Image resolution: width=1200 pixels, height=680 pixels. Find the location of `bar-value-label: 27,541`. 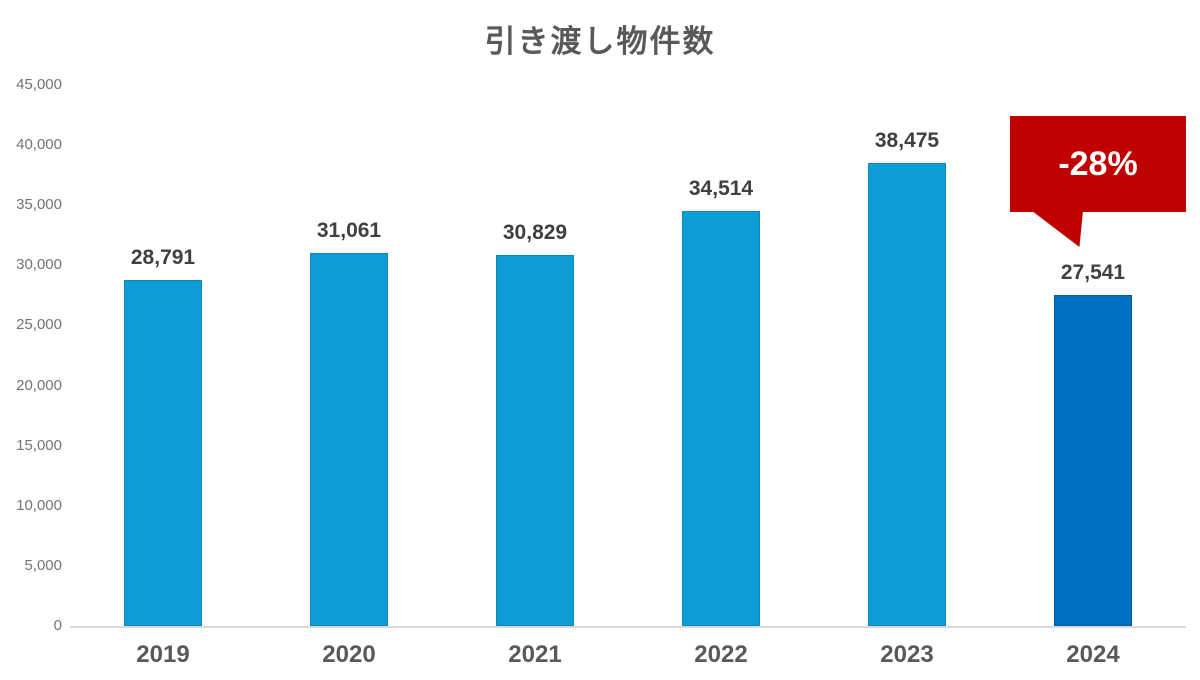

bar-value-label: 27,541 is located at coordinates (1093, 272).